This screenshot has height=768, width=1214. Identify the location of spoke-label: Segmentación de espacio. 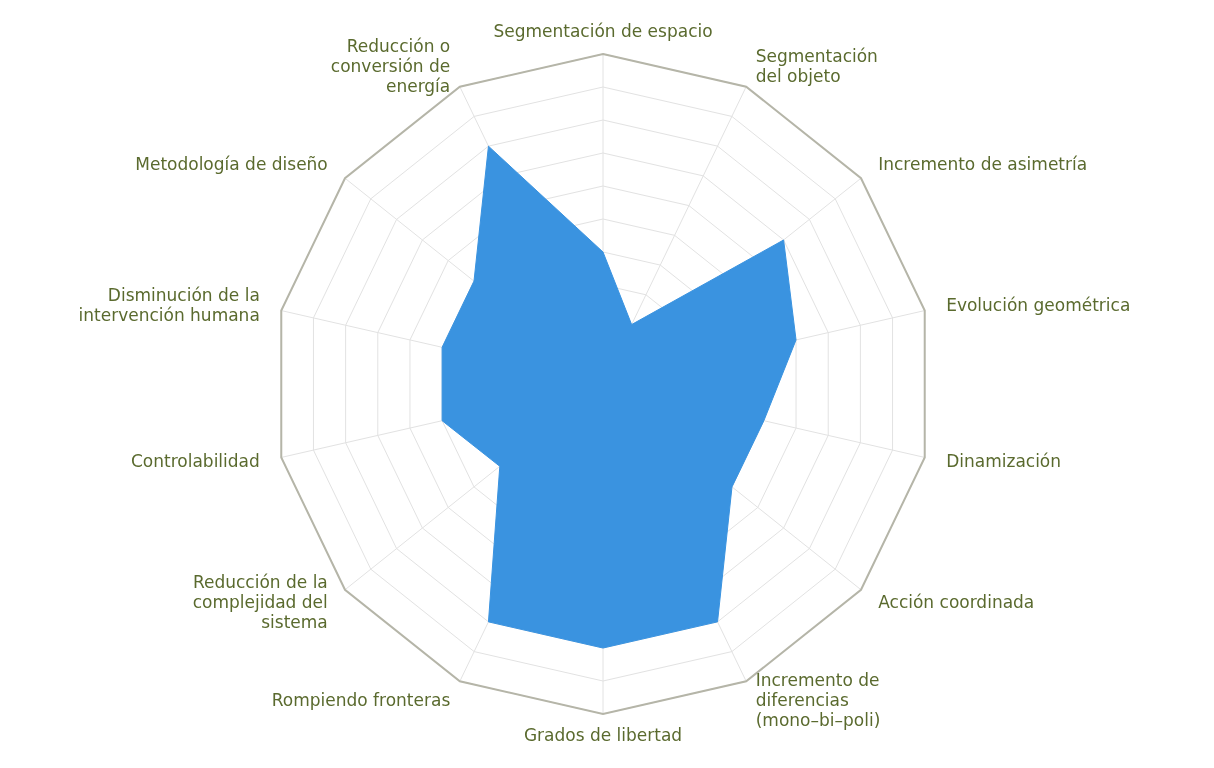
(603, 31).